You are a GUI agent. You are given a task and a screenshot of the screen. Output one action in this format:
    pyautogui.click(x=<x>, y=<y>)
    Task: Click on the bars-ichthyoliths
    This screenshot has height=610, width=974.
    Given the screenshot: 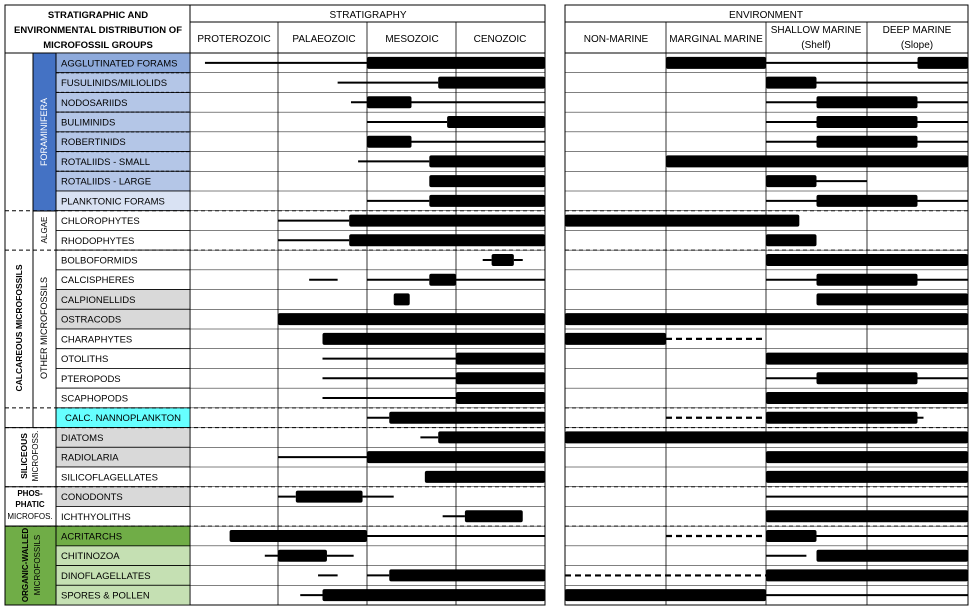 What is the action you would take?
    pyautogui.click(x=705, y=516)
    